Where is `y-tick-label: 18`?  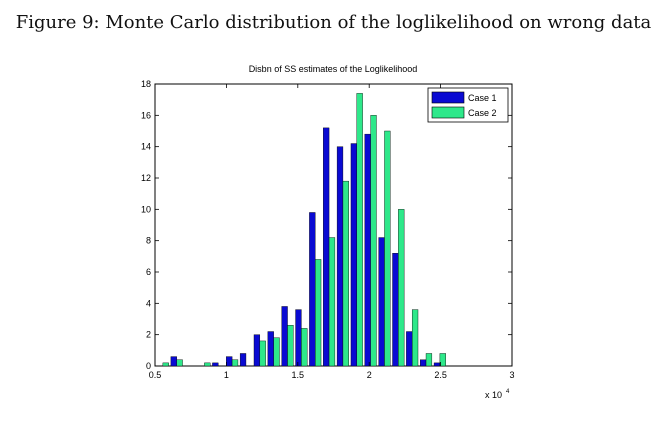
y-tick-label: 18 is located at coordinates (146, 84).